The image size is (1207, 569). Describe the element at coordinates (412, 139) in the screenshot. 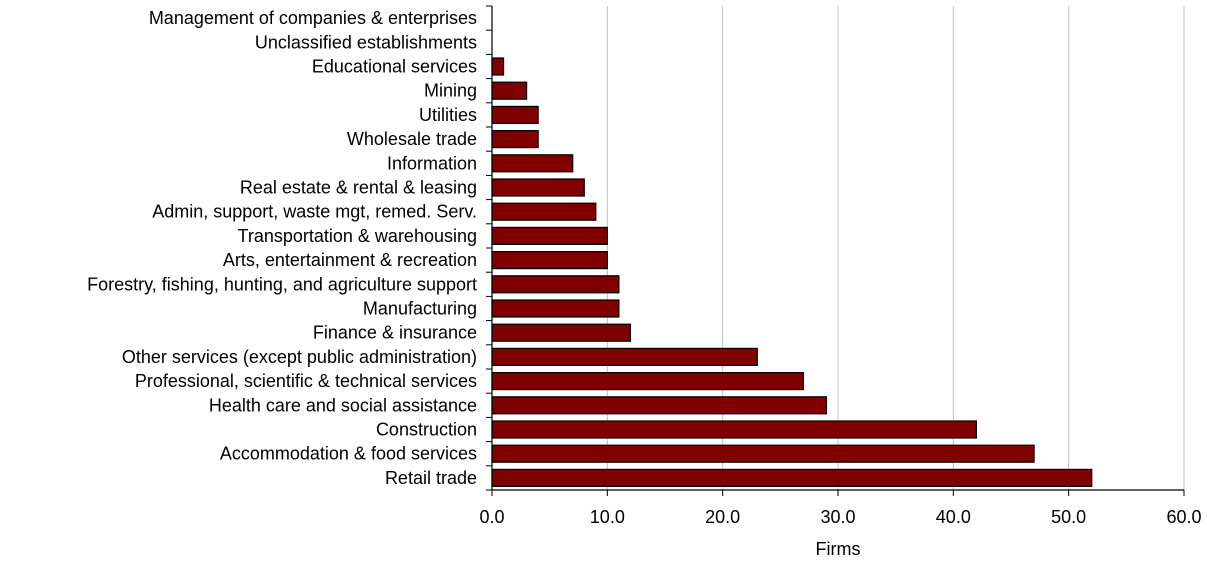

I see `category-label: Wholesale trade` at that location.